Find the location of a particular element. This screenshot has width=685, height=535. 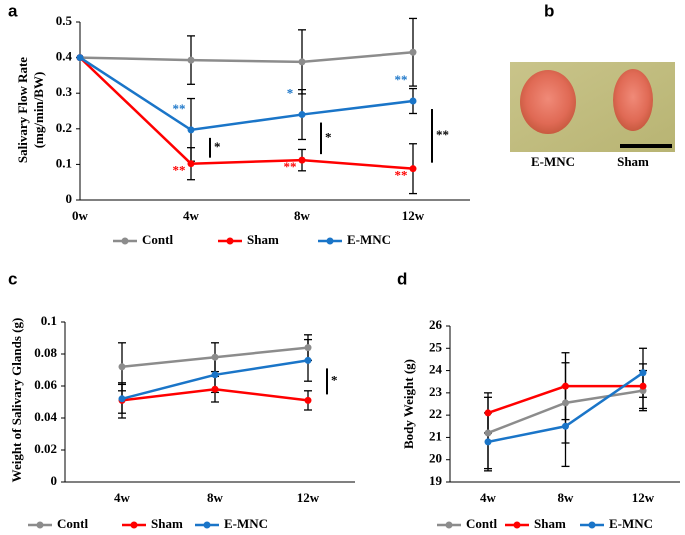

photo-label: E-MNC is located at coordinates (553, 161).